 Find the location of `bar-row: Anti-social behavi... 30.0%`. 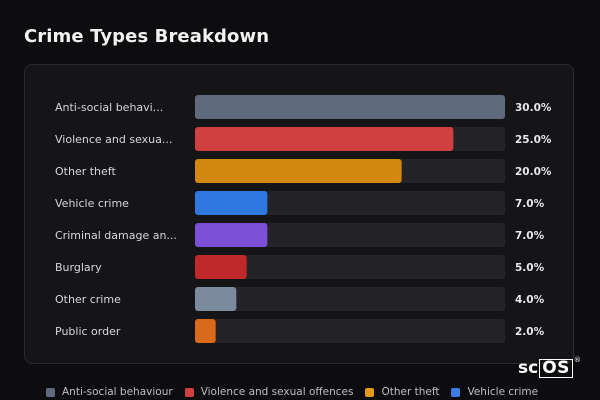

bar-row: Anti-social behavi... 30.0% is located at coordinates (303, 107).